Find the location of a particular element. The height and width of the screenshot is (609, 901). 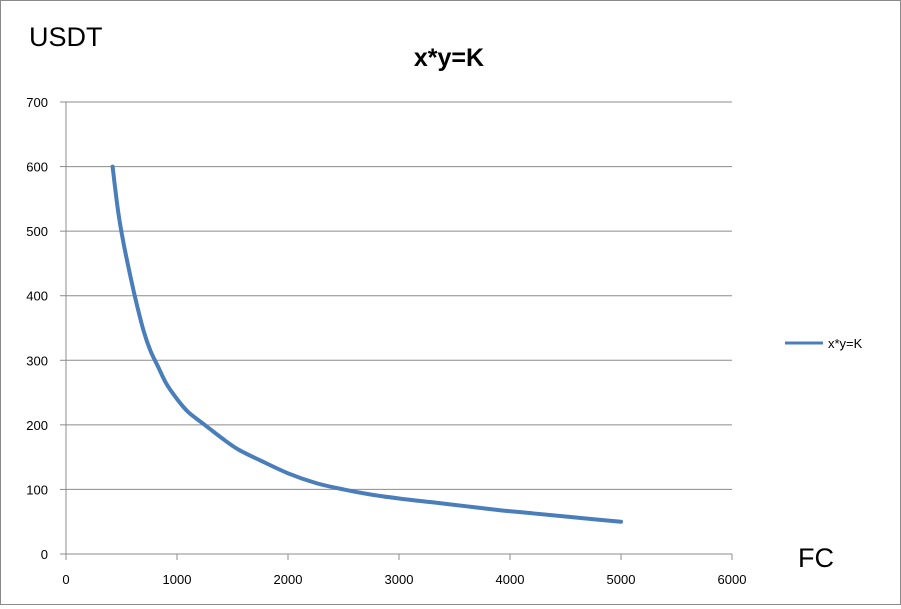

y-tick-label: 300 is located at coordinates (37, 360).